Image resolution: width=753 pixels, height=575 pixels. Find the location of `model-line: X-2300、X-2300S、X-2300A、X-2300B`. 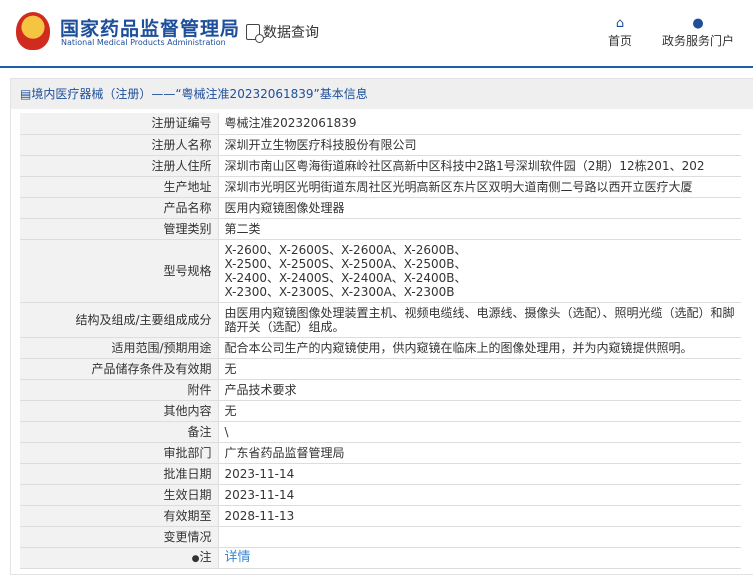

model-line: X-2300、X-2300S、X-2300A、X-2300B is located at coordinates (339, 291).